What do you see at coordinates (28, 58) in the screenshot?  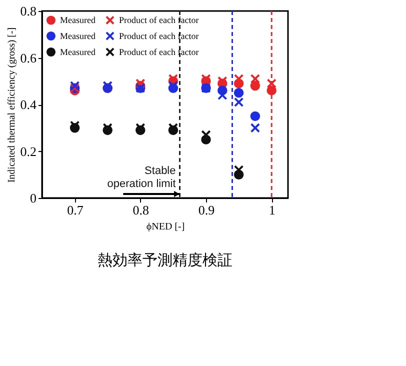 I see `y-tick-label: 0.6` at bounding box center [28, 58].